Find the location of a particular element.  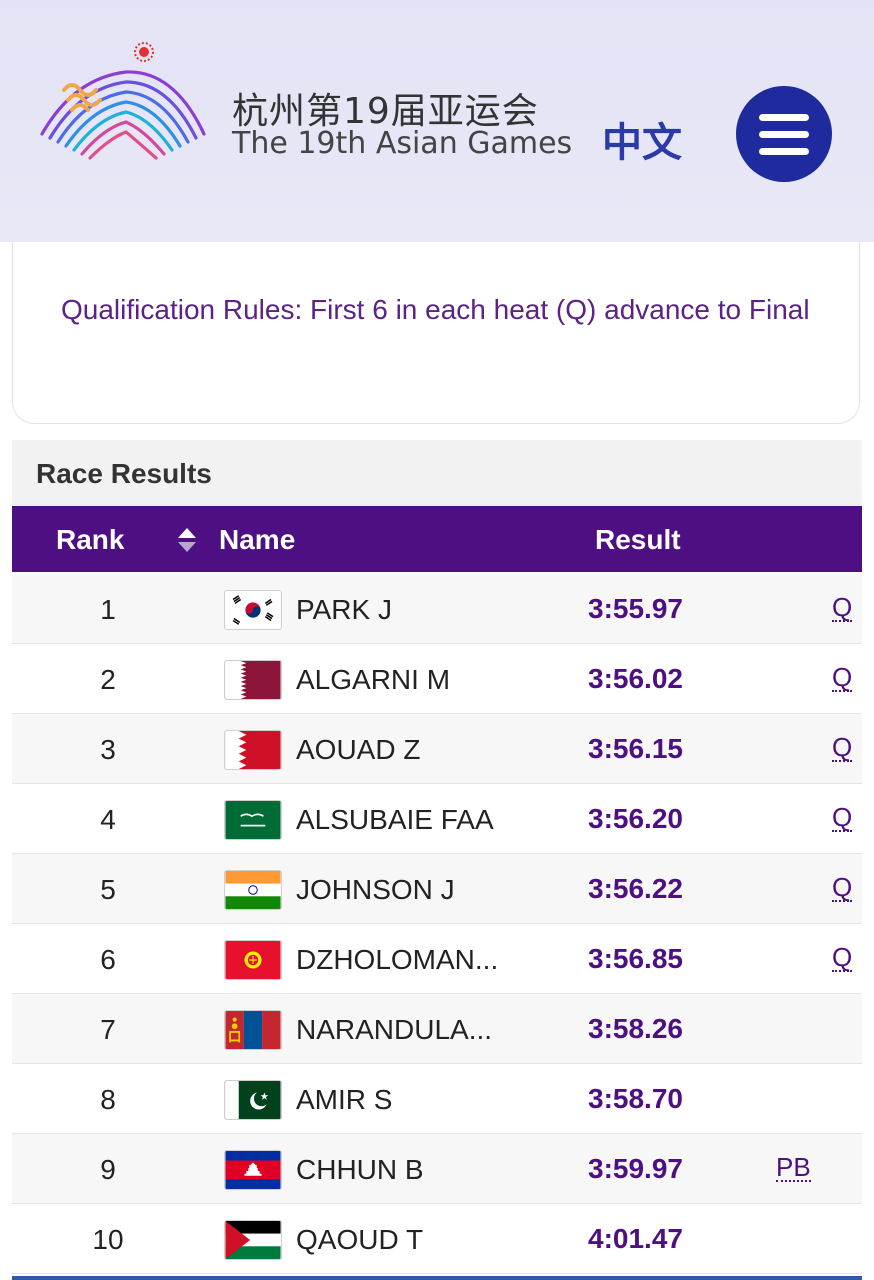

rank-cell: 5 is located at coordinates (108, 889).